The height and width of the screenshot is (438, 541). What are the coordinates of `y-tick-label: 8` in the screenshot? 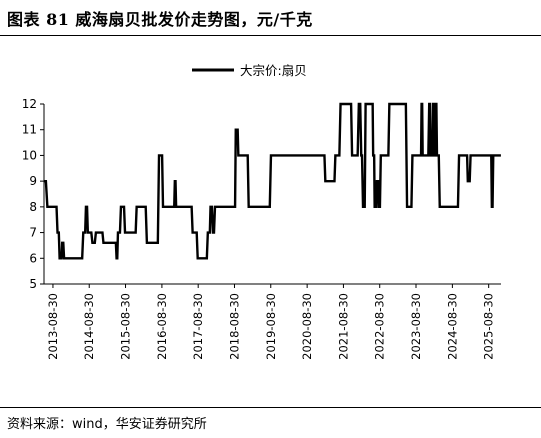 It's located at (33, 207).